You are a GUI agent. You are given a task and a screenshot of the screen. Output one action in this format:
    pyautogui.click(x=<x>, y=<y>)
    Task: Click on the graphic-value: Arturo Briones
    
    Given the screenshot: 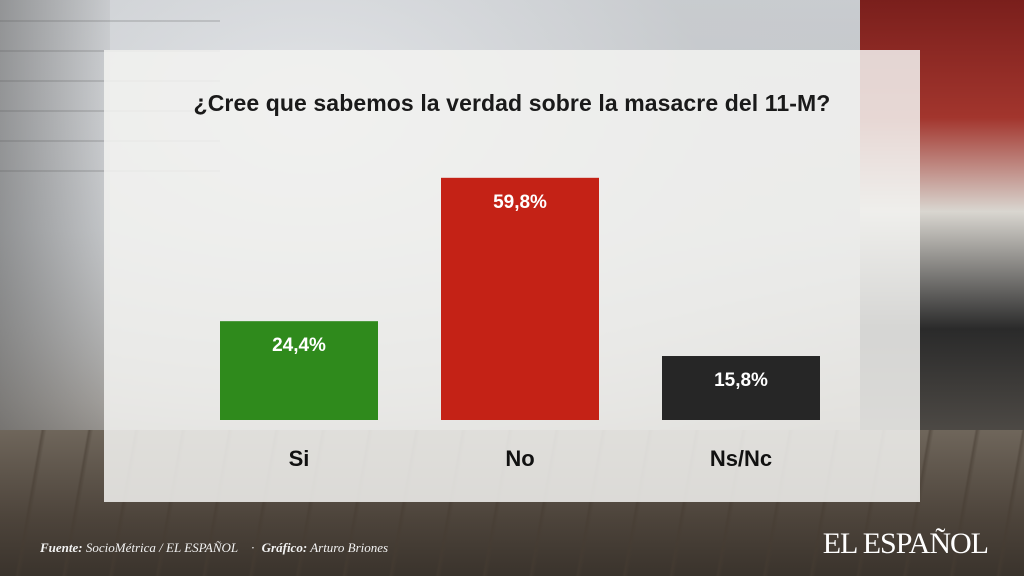 What is the action you would take?
    pyautogui.click(x=349, y=547)
    